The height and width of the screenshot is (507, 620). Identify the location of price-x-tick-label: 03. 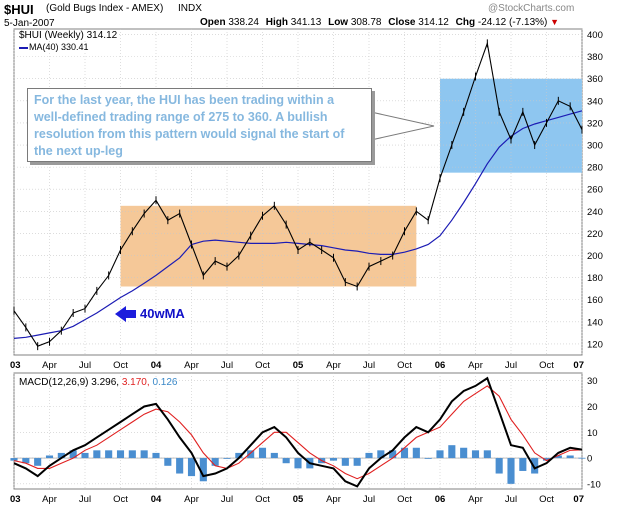
(15, 365).